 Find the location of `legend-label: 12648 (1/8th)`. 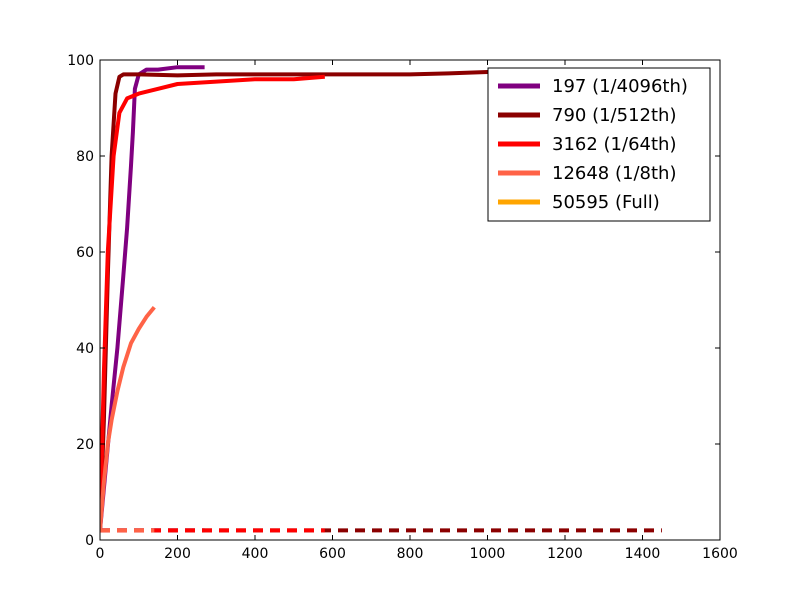

legend-label: 12648 (1/8th) is located at coordinates (614, 173).